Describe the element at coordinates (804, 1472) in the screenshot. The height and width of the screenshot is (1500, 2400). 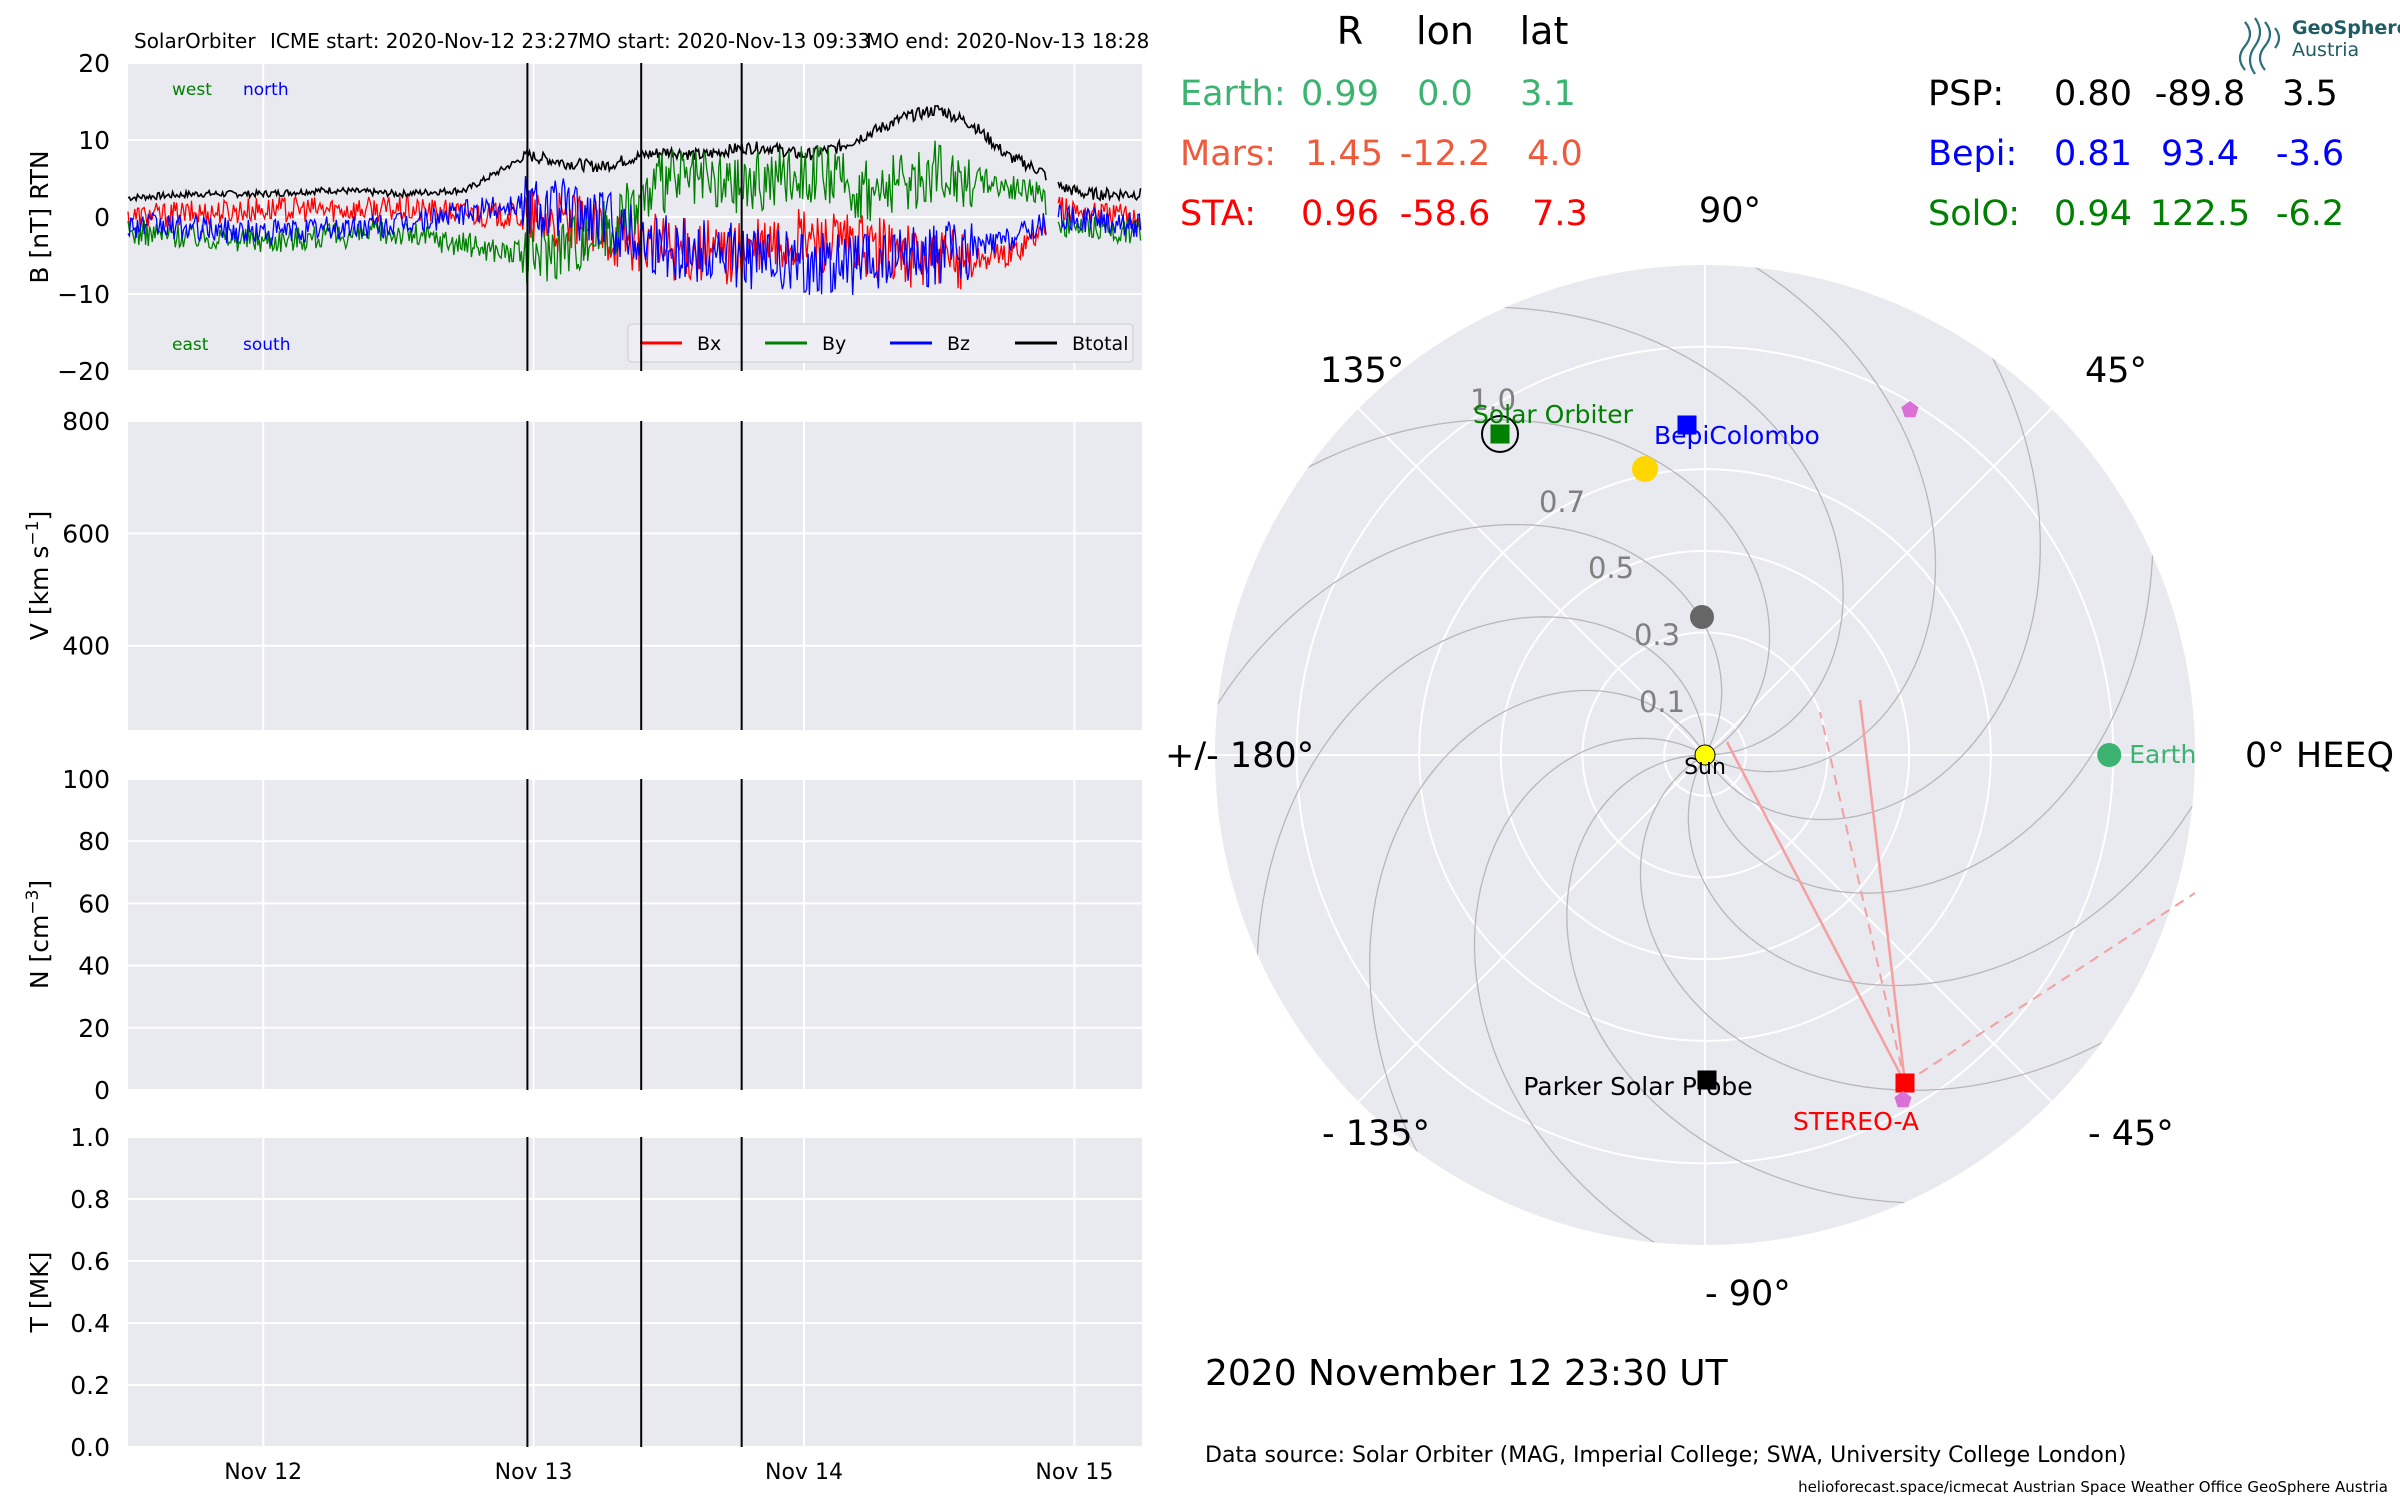
I see `x-tick-label: Nov 14` at that location.